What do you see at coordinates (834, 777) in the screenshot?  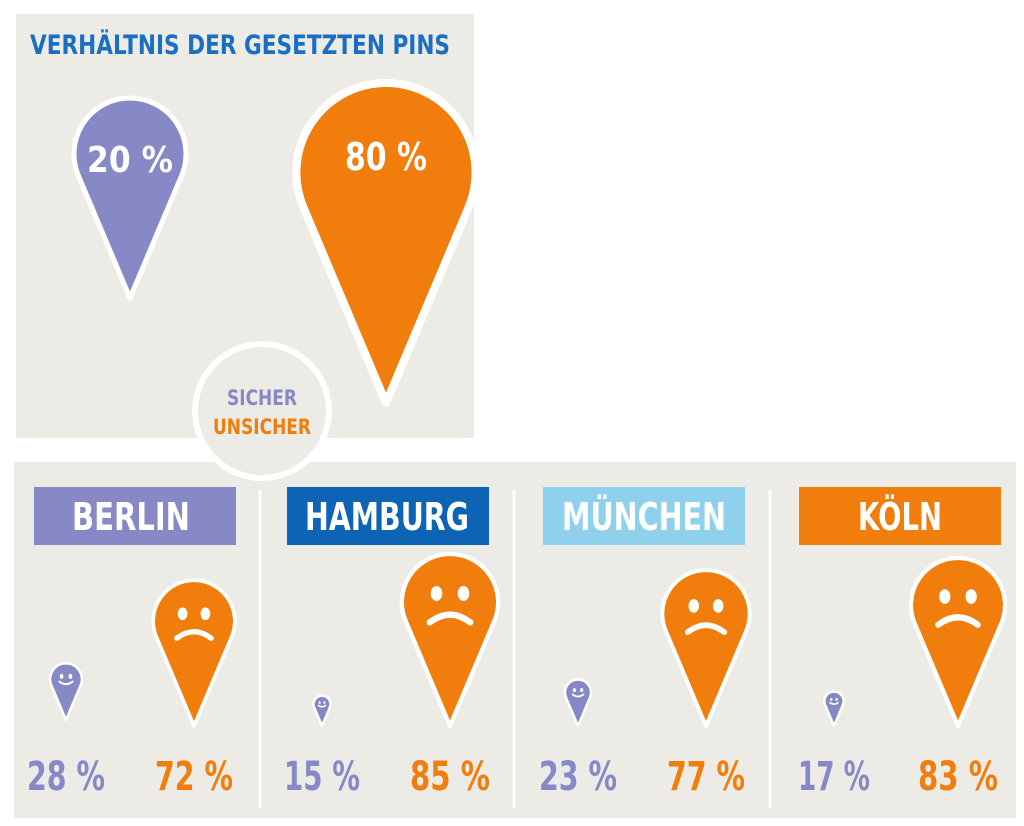 I see `koeln-sicher-label: 17 %` at bounding box center [834, 777].